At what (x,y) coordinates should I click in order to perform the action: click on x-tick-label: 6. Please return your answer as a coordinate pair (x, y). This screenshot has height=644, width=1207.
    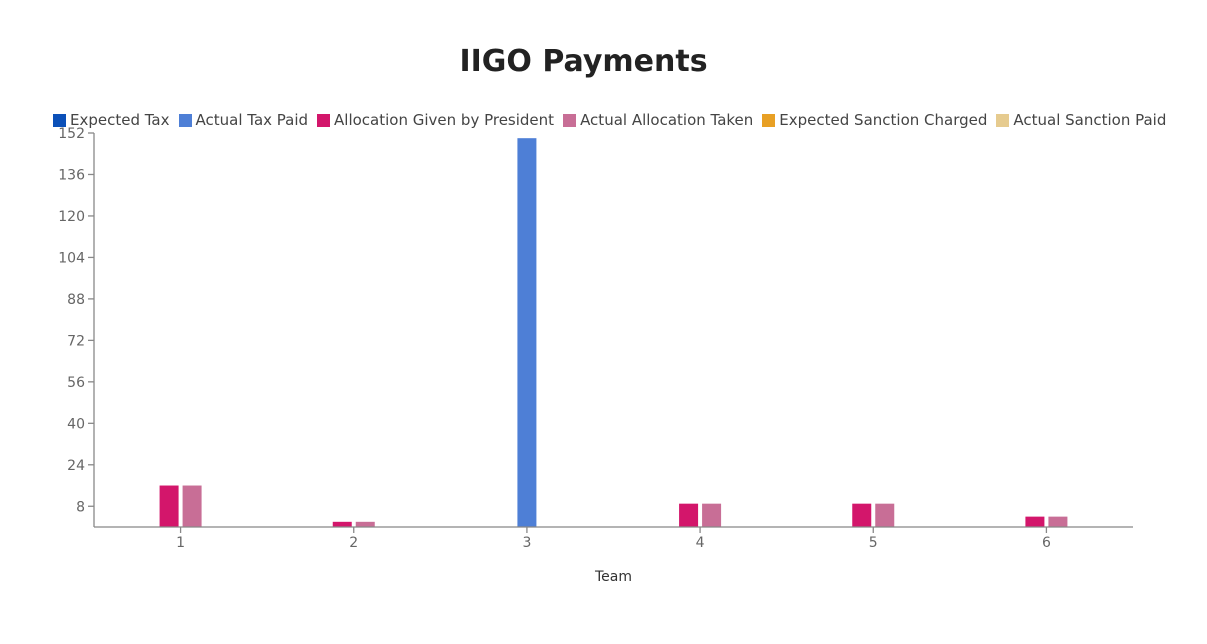
    Looking at the image, I should click on (1046, 543).